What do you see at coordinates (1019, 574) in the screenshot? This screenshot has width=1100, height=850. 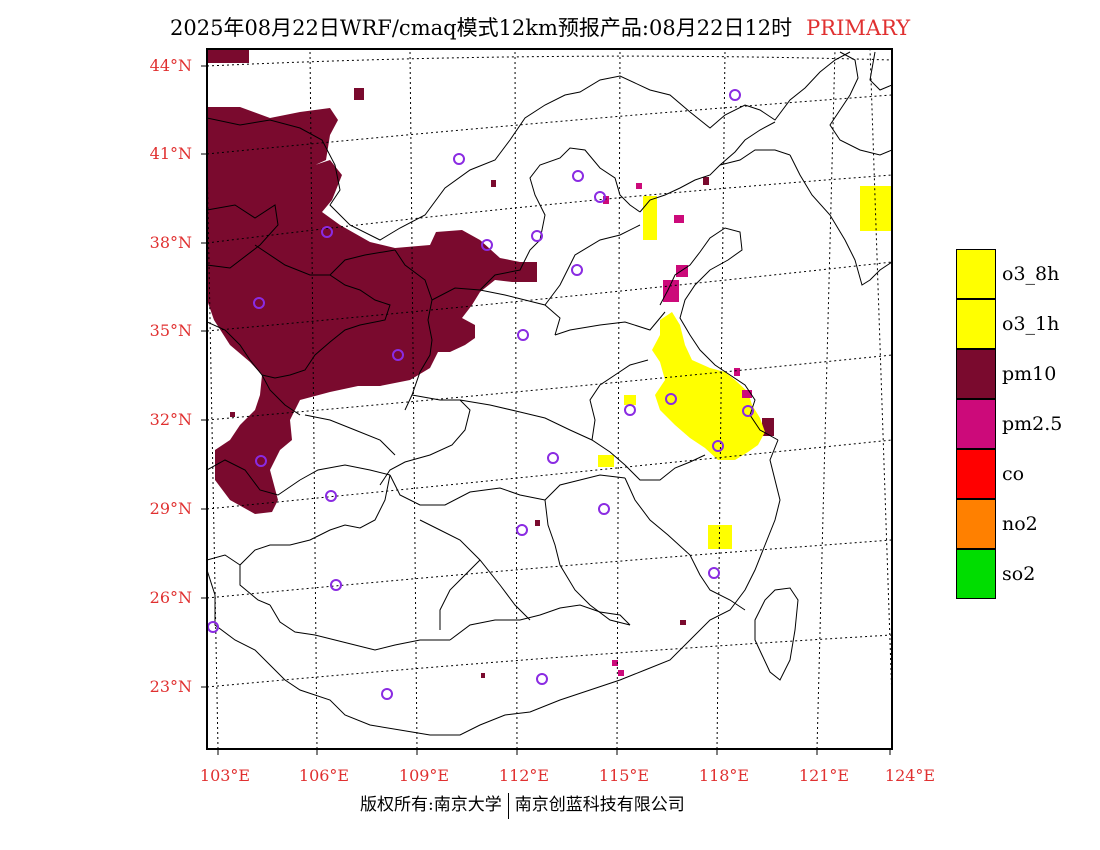 I see `legend-label: so2` at bounding box center [1019, 574].